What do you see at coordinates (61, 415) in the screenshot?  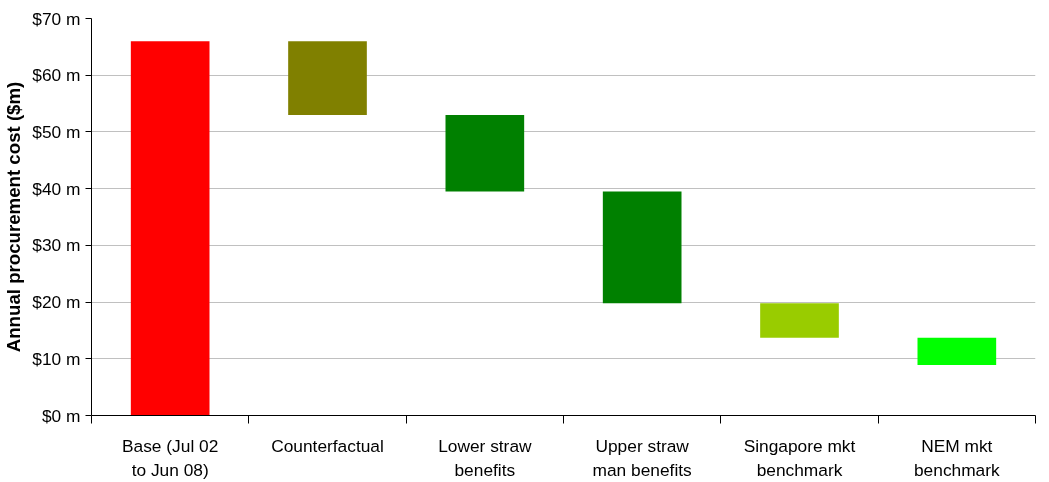 I see `y-tick-label: $0 m` at bounding box center [61, 415].